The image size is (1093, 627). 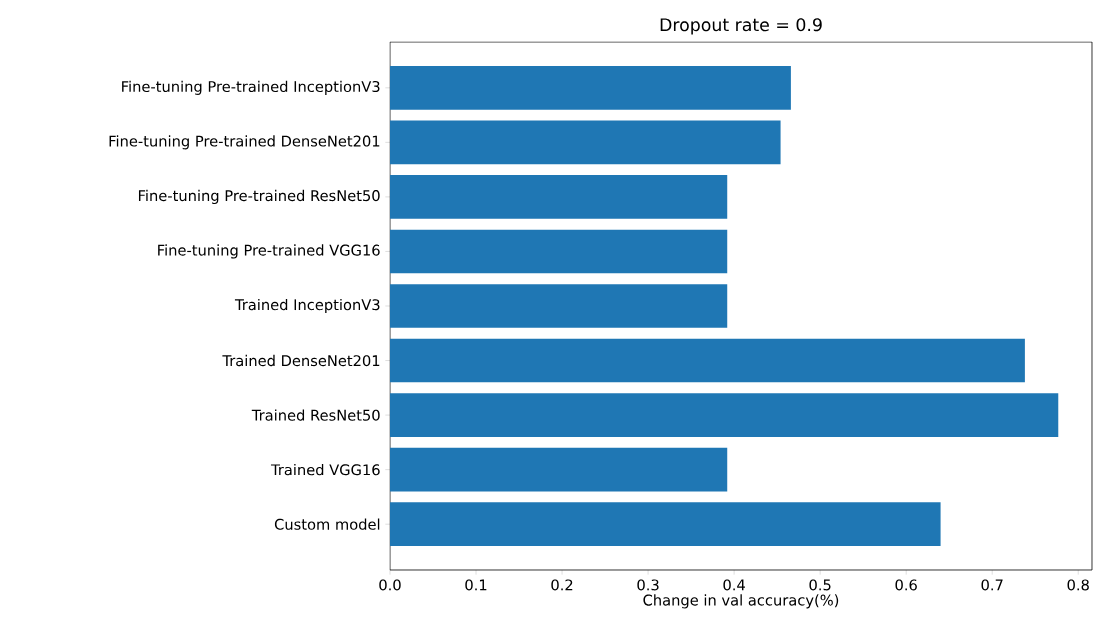 I want to click on y-tick-label: Trained InceptionV3, so click(x=307, y=306).